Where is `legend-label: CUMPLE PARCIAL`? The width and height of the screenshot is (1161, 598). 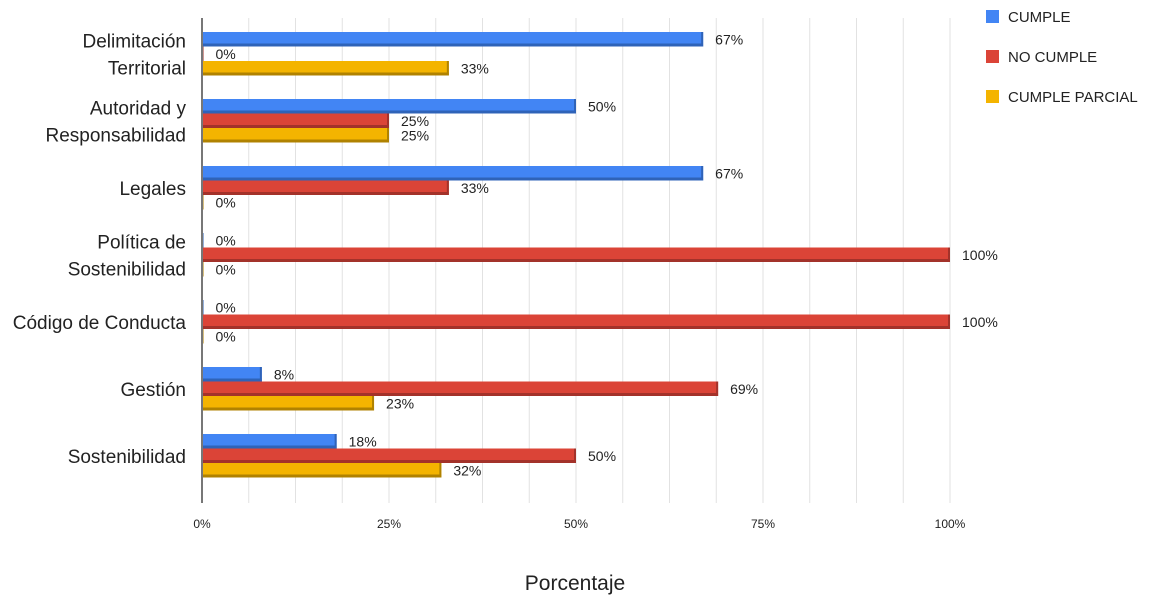 legend-label: CUMPLE PARCIAL is located at coordinates (1073, 97).